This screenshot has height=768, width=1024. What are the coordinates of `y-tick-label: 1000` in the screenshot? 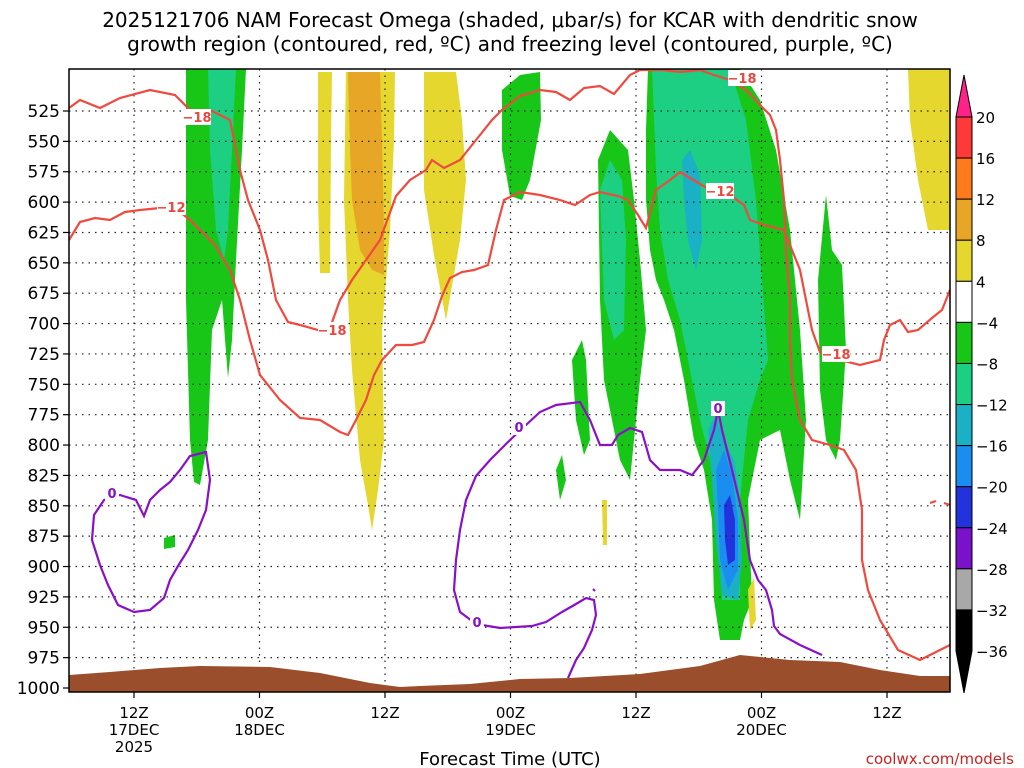 It's located at (38, 689).